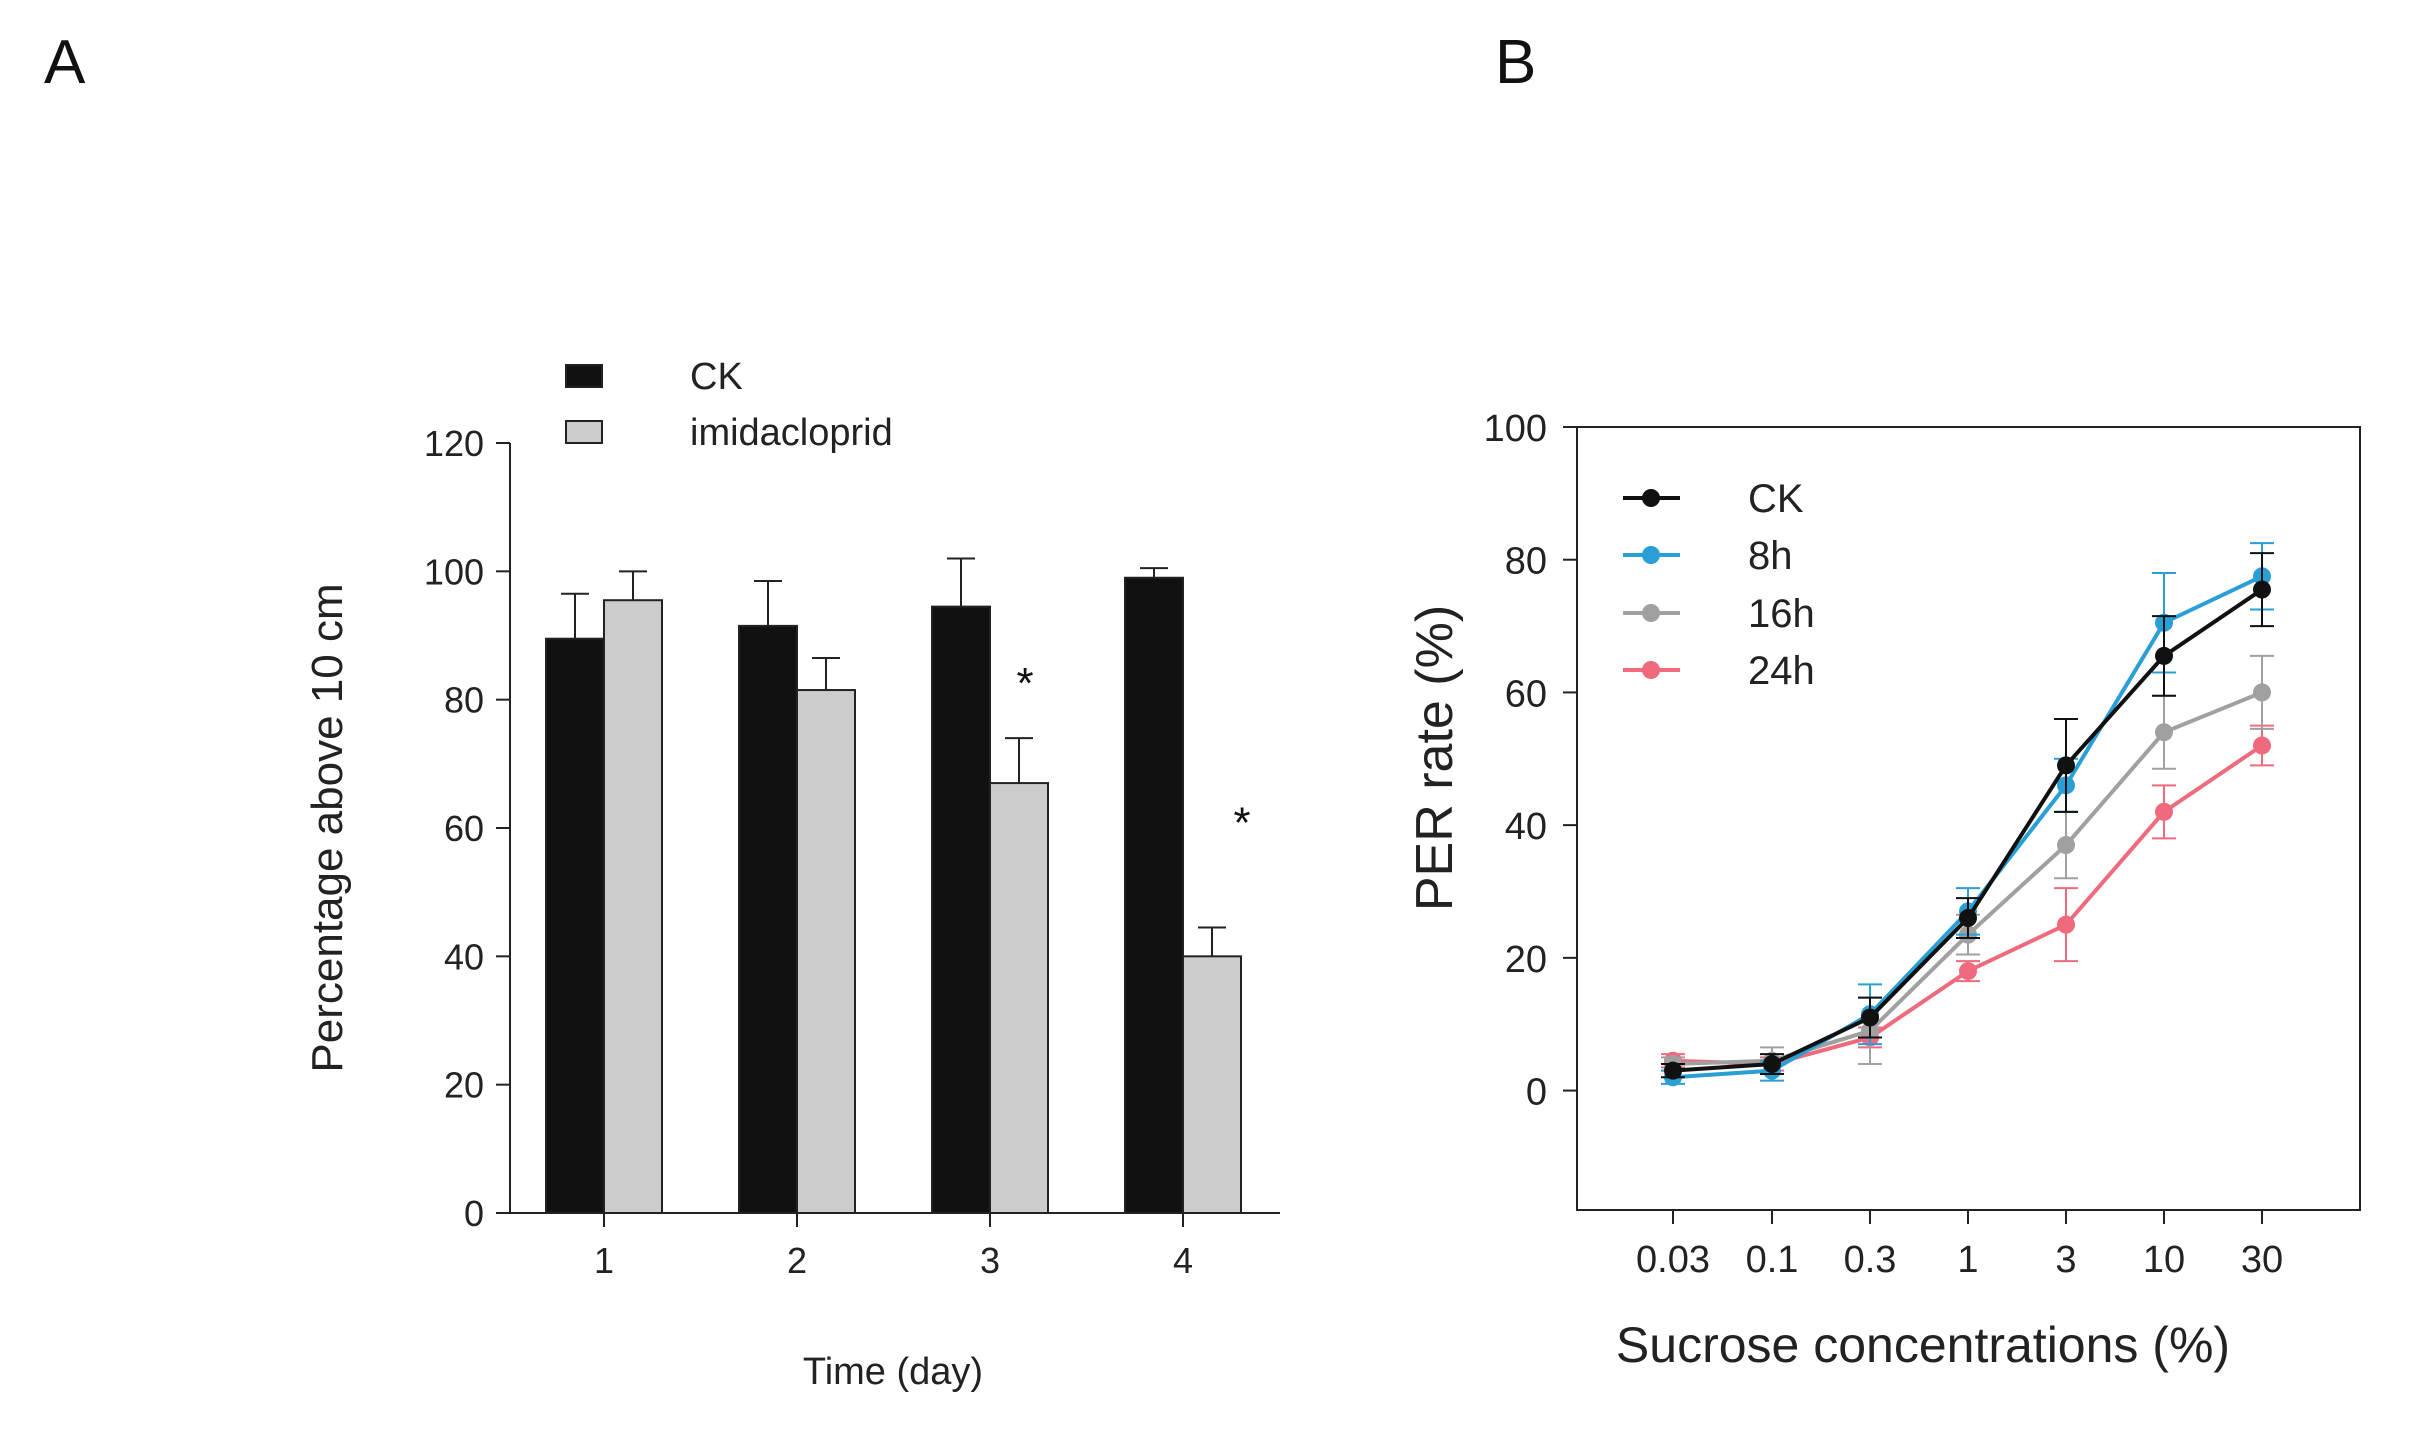 This screenshot has width=2428, height=1440. Describe the element at coordinates (464, 1085) in the screenshot. I see `a-y-tick-label: 20` at that location.